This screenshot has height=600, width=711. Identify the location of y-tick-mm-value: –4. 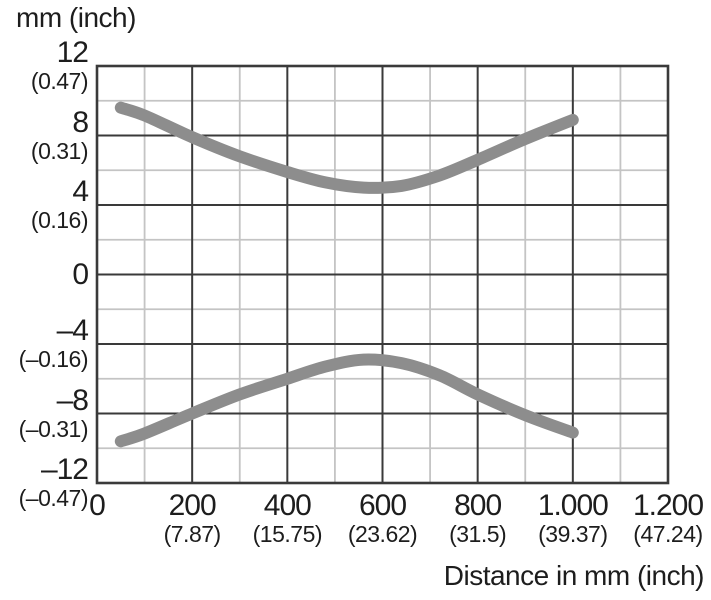
(72, 330).